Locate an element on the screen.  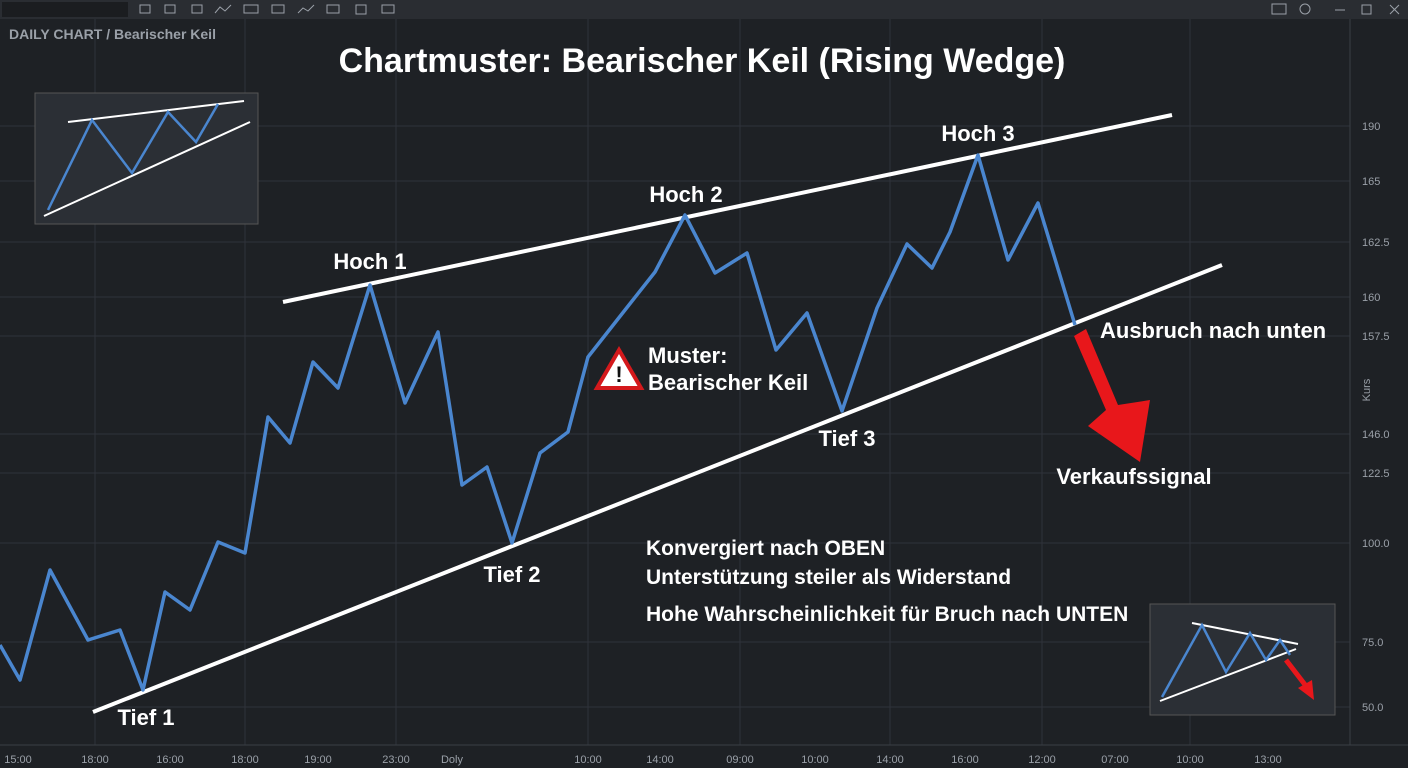
high-label: Hoch 1 is located at coordinates (369, 261).